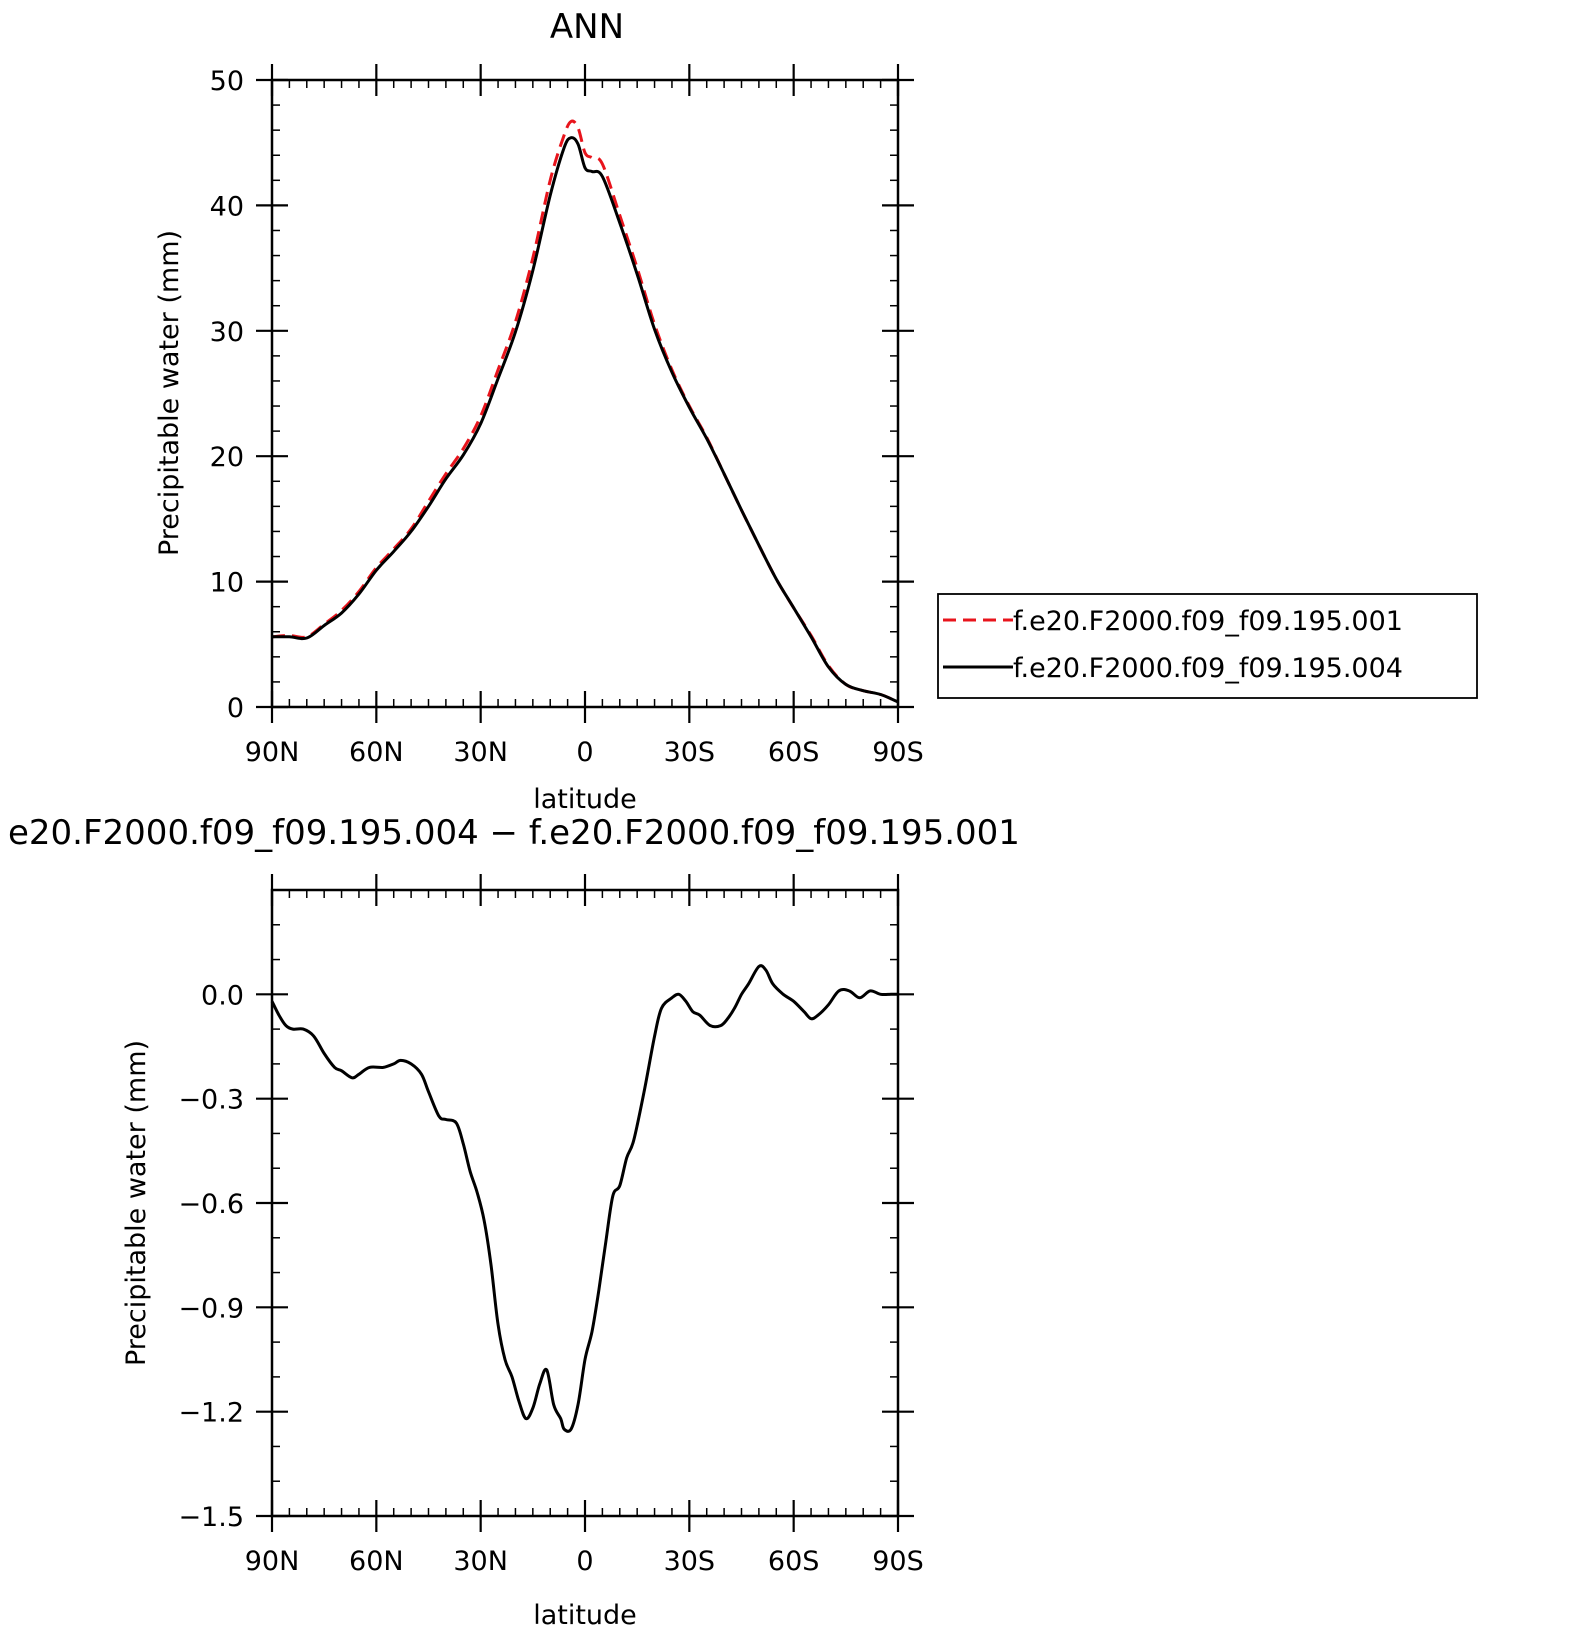  What do you see at coordinates (794, 1561) in the screenshot?
I see `bottom-x-tick-label: 60S` at bounding box center [794, 1561].